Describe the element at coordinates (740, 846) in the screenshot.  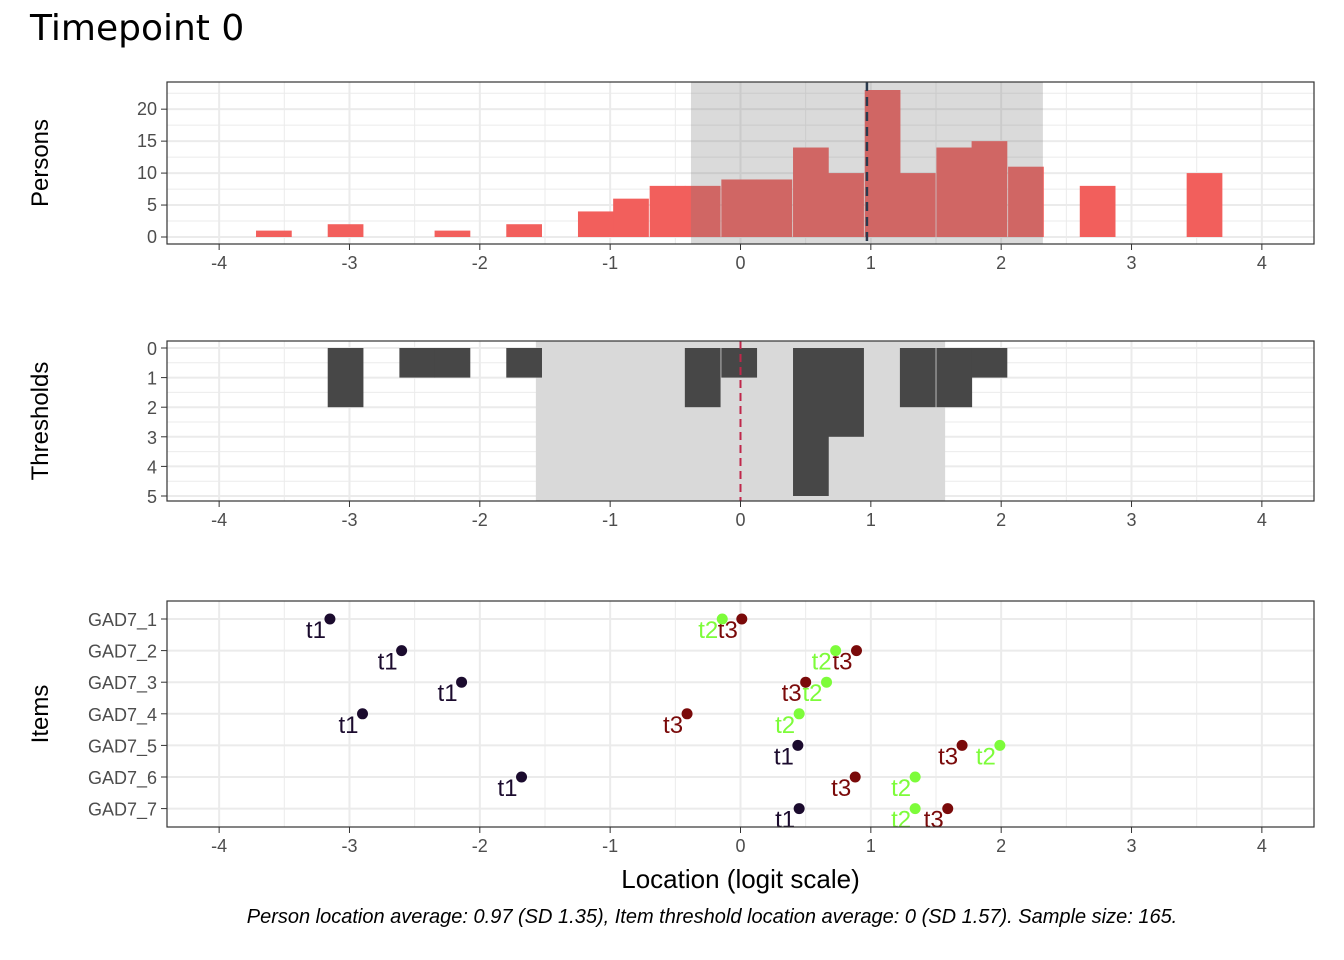
I see `items-x-tick-label: 0` at that location.